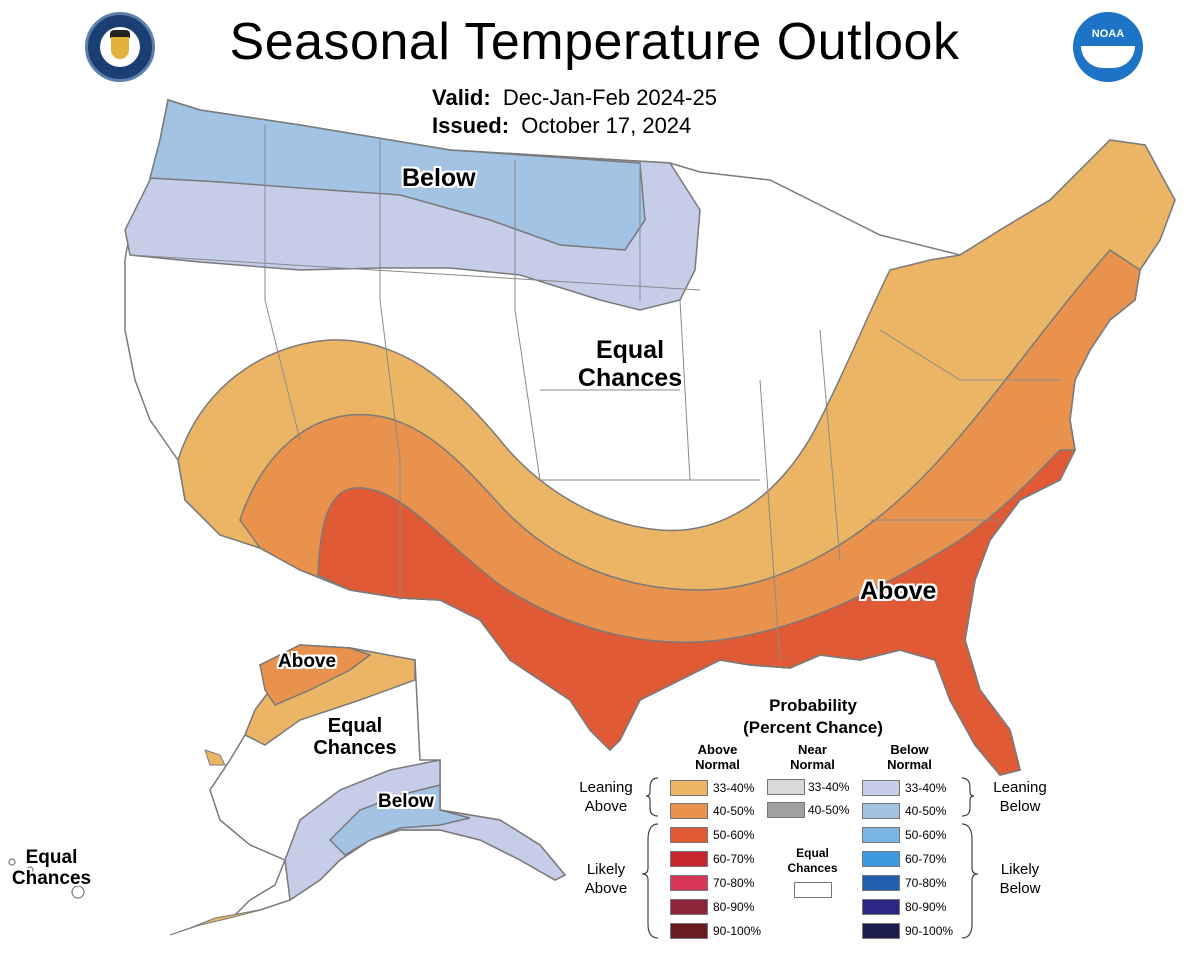 The height and width of the screenshot is (979, 1189). Describe the element at coordinates (406, 801) in the screenshot. I see `alaska-below-label: Below` at that location.